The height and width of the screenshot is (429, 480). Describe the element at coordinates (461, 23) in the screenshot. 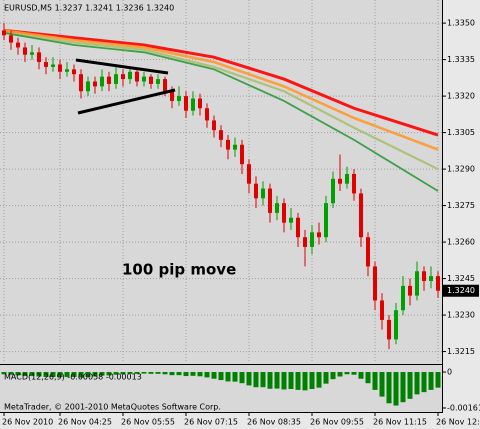

I see `y-tick-label: 1.3350` at that location.